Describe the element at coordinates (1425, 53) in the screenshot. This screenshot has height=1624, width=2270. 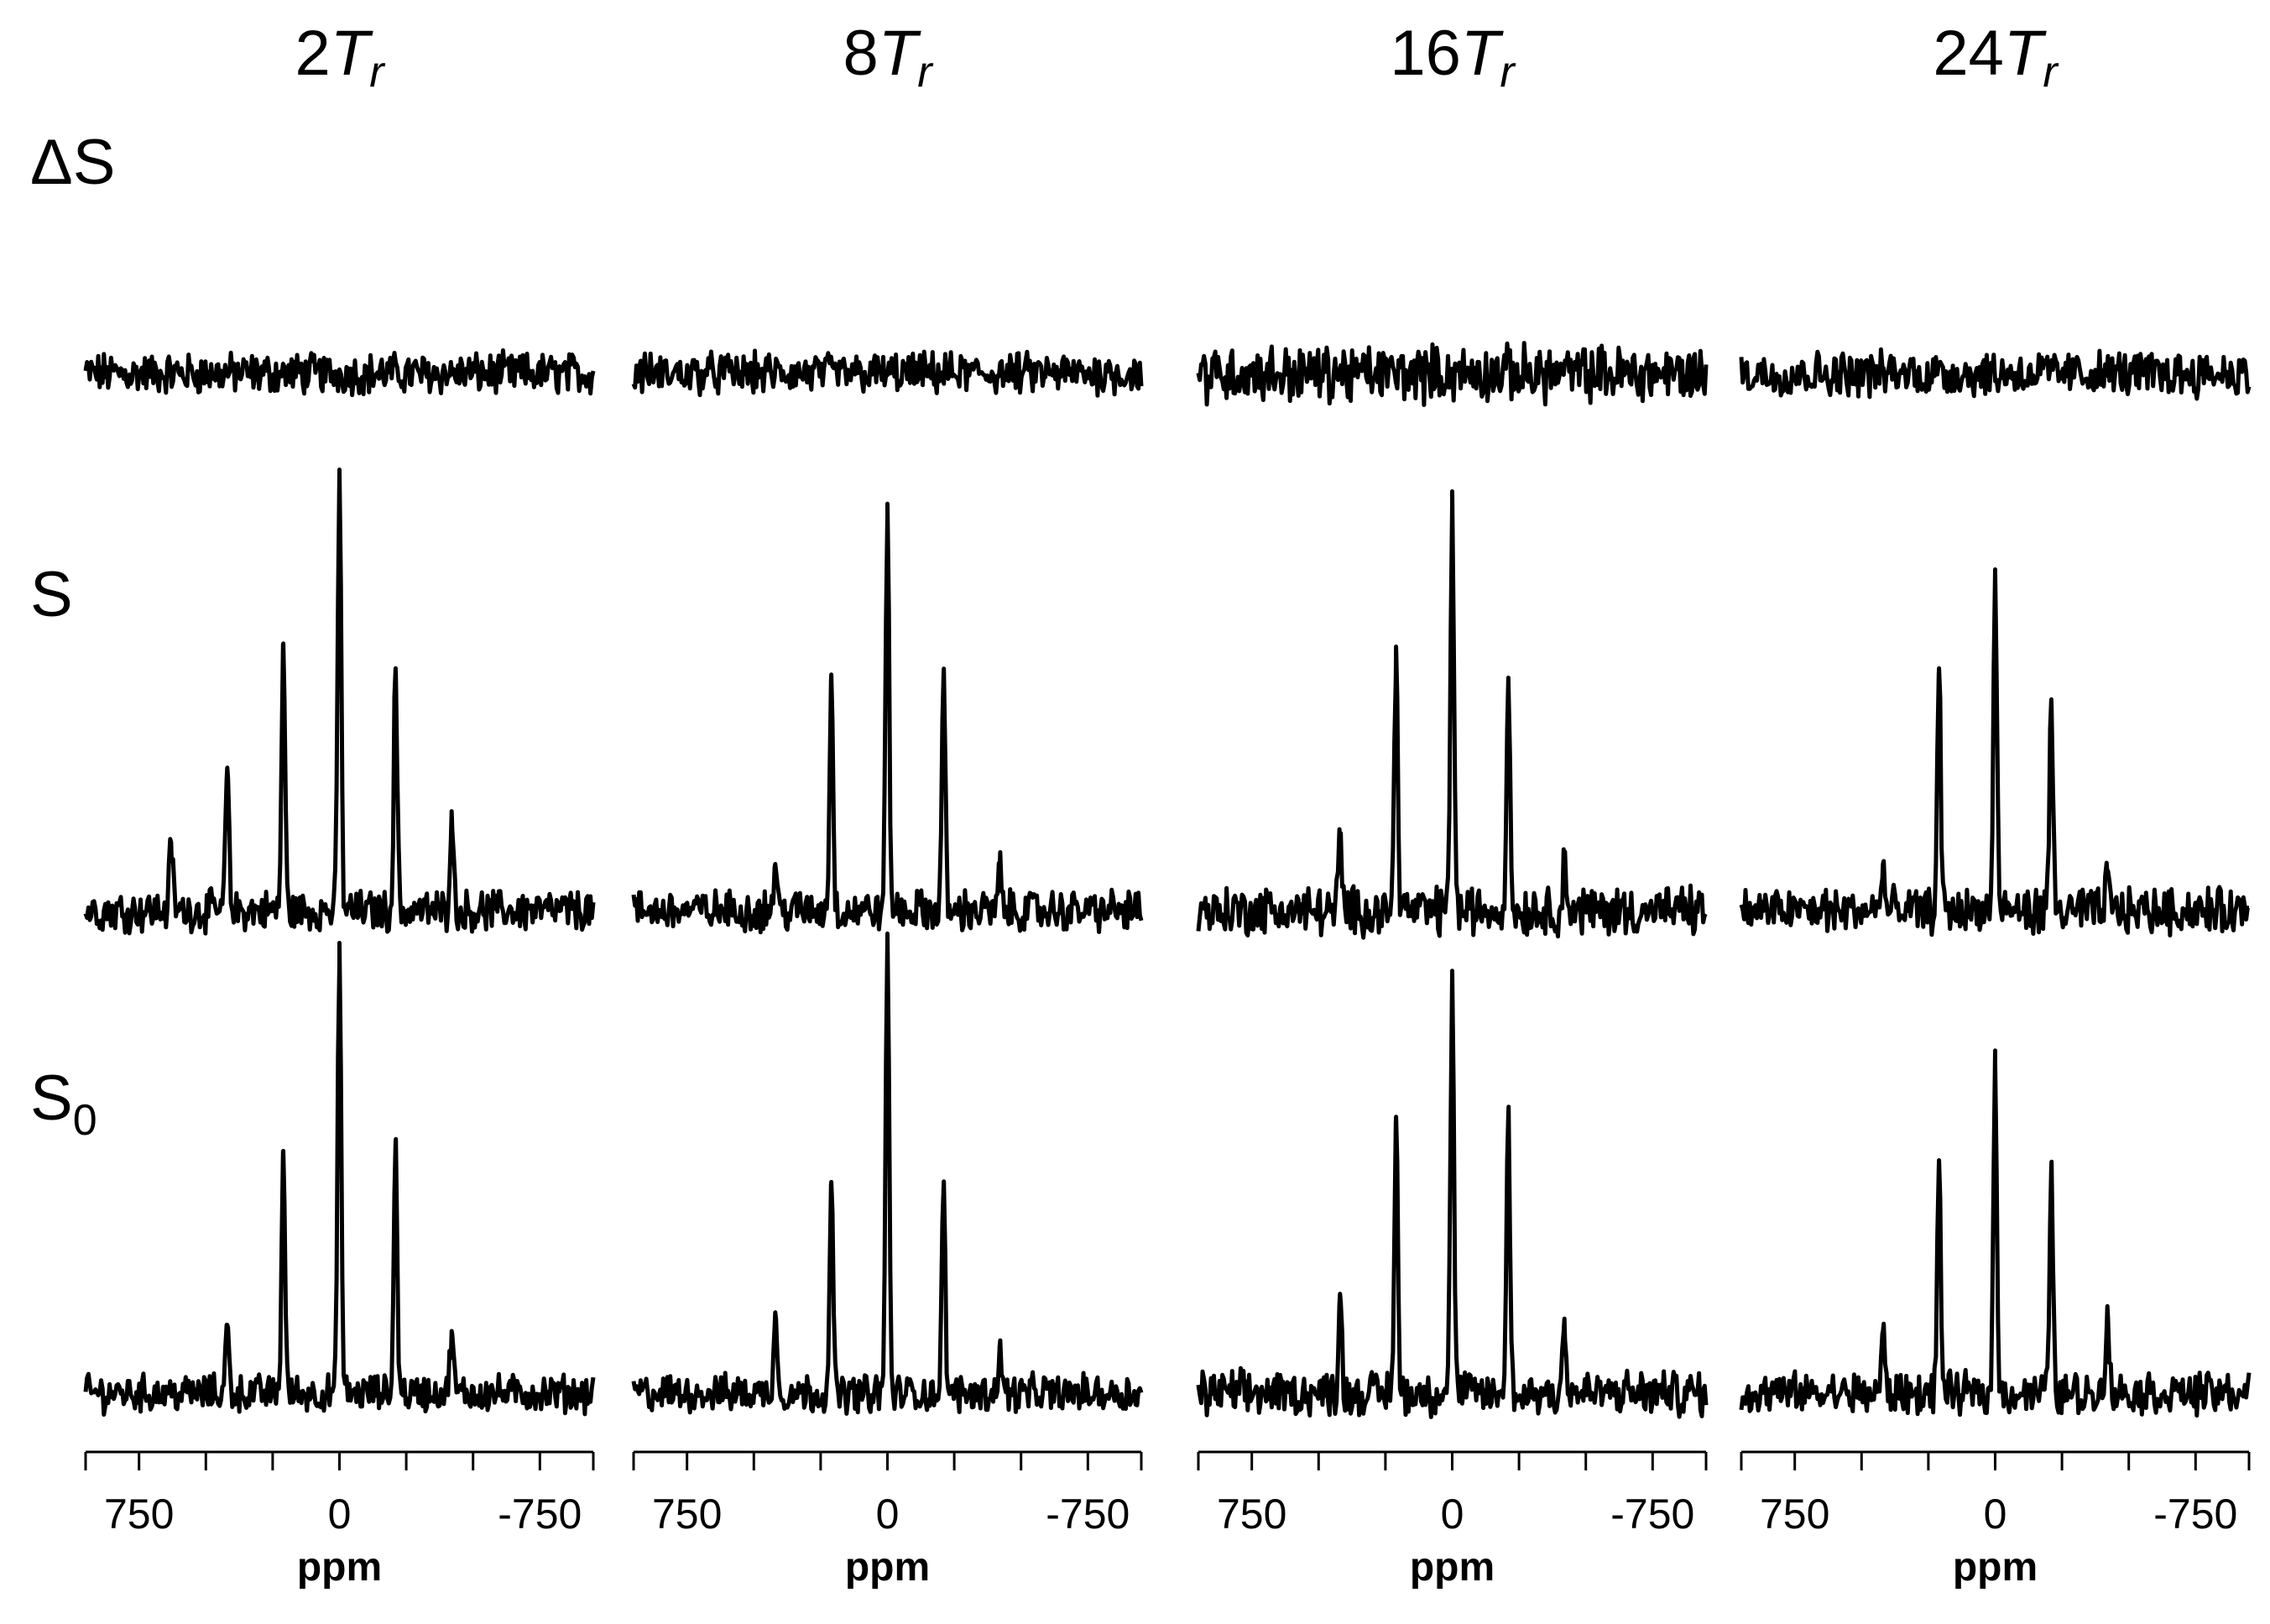
I see `panel-title-number: 16` at that location.